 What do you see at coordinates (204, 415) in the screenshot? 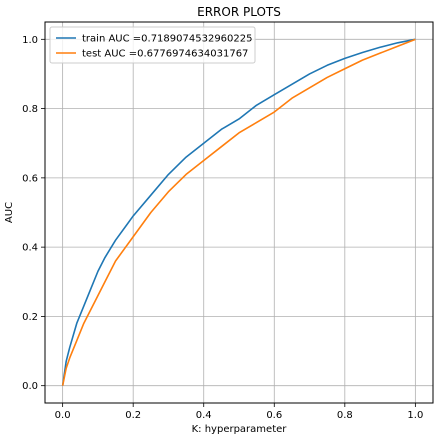
I see `x-tick-label: 0.4` at bounding box center [204, 415].